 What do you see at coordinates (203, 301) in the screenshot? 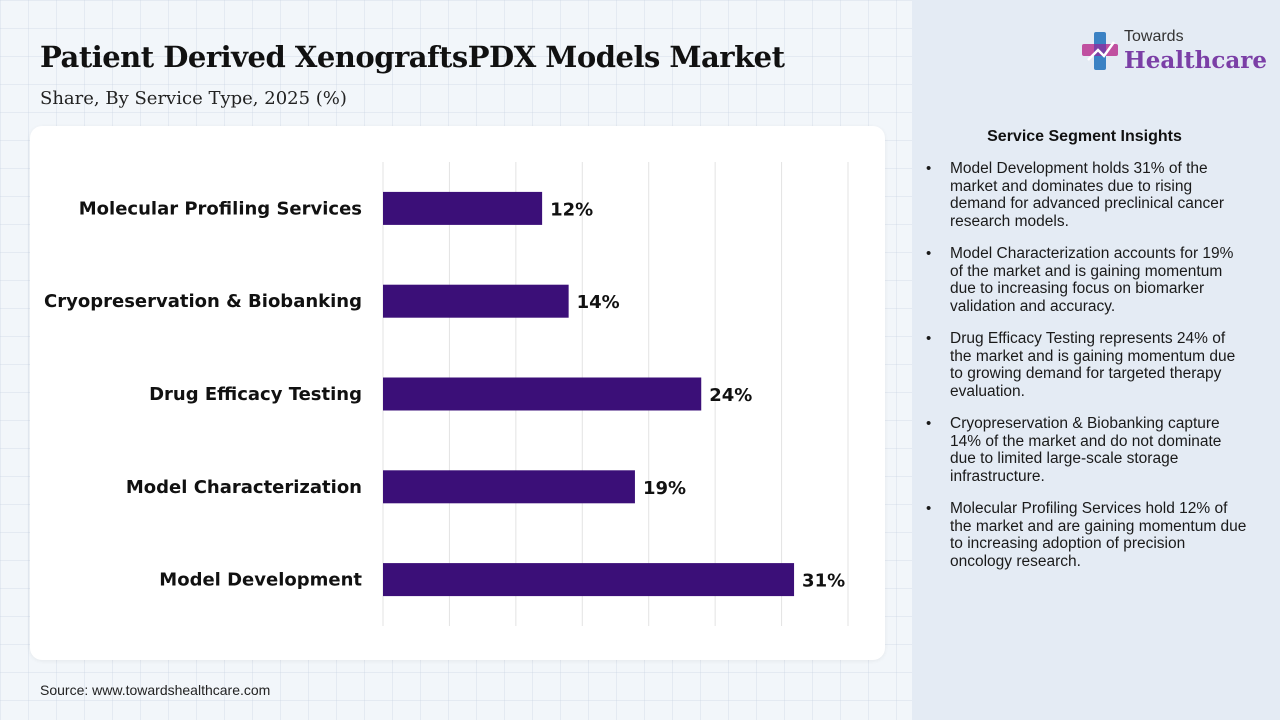
I see `category-label: Cryopreservation & Biobanking` at bounding box center [203, 301].